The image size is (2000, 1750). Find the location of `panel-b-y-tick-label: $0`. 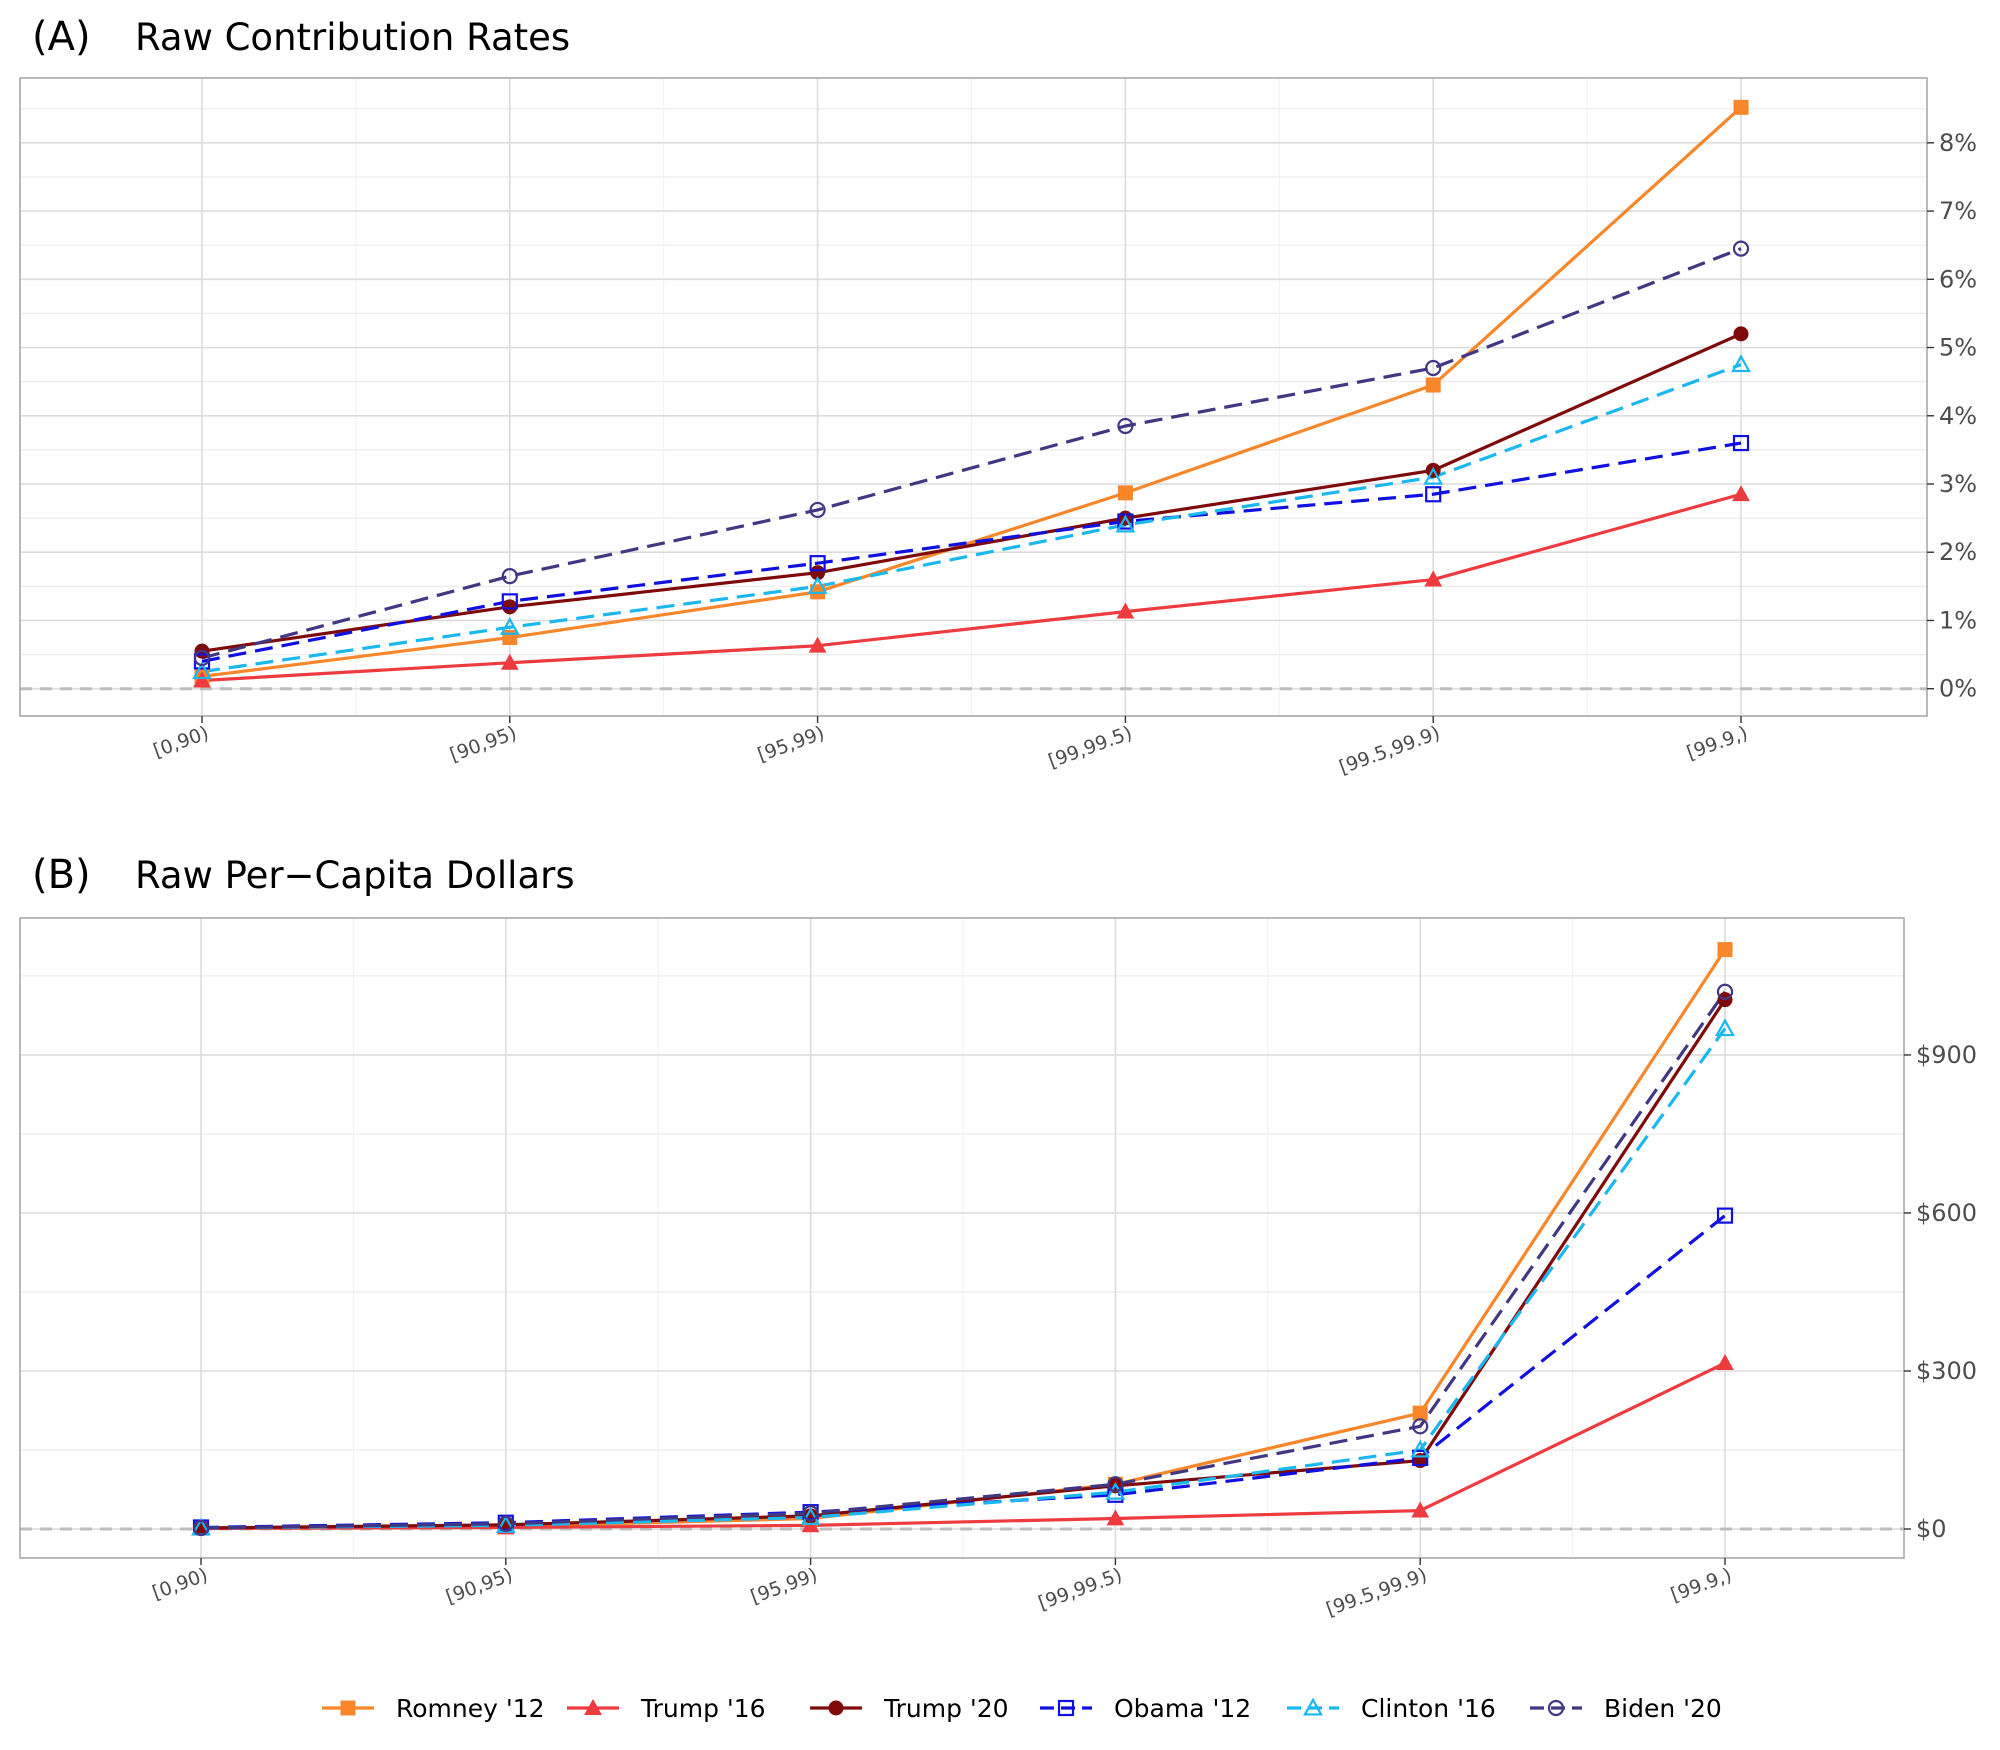

panel-b-y-tick-label: $0 is located at coordinates (1931, 1529).